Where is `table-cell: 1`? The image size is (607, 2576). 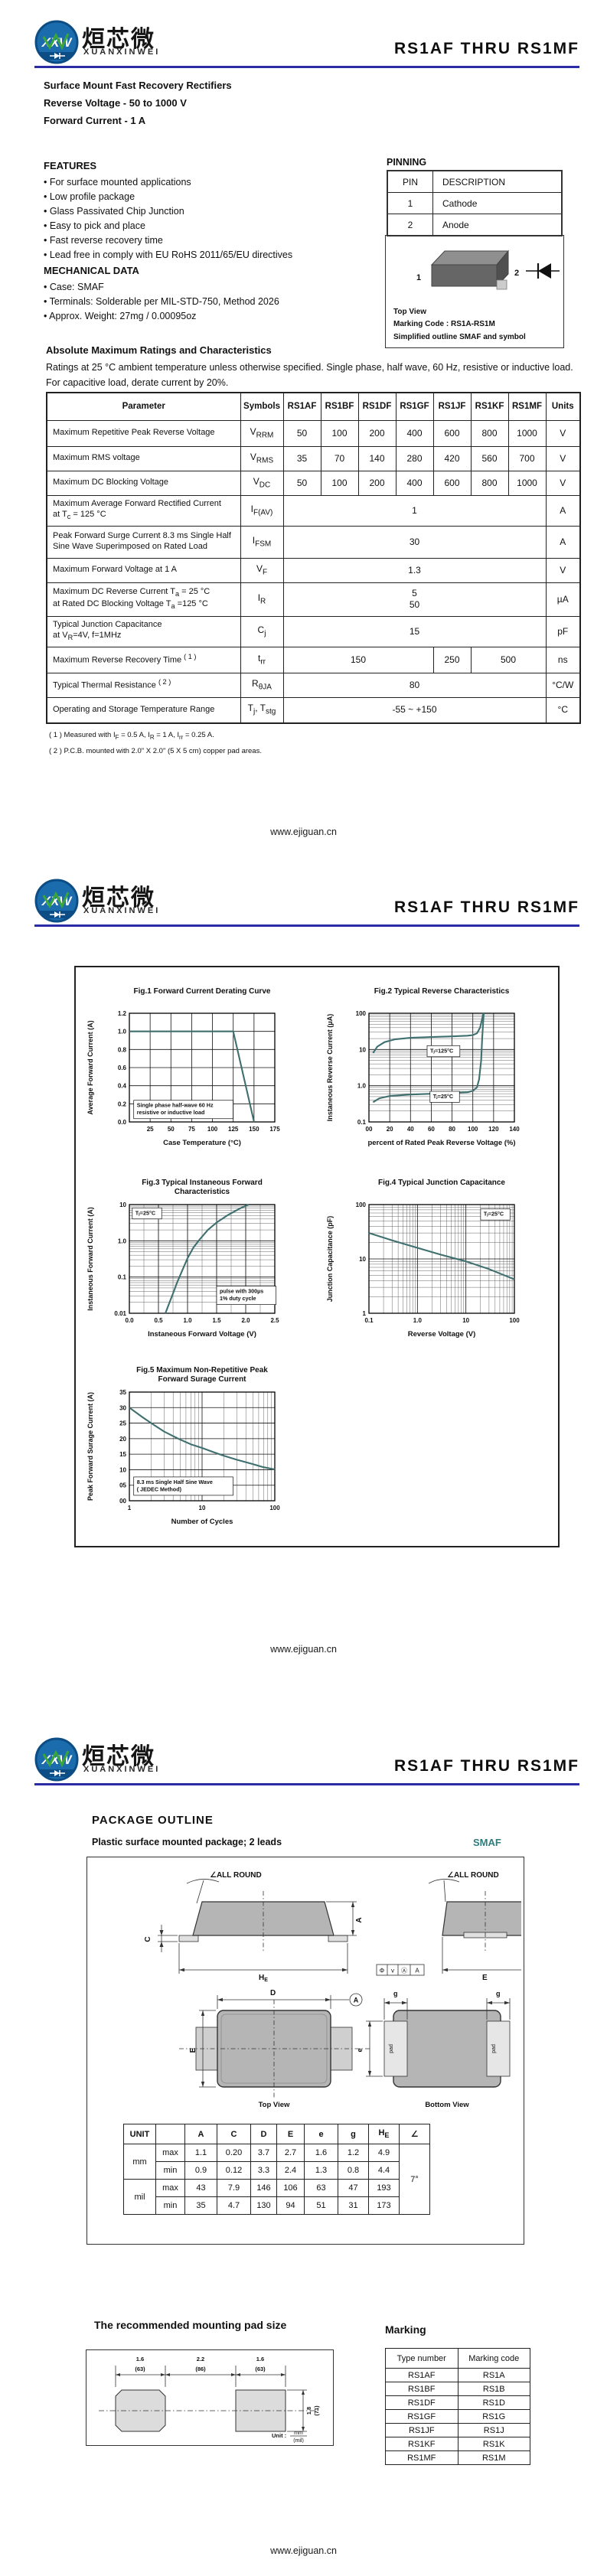
table-cell: 1 is located at coordinates (410, 203).